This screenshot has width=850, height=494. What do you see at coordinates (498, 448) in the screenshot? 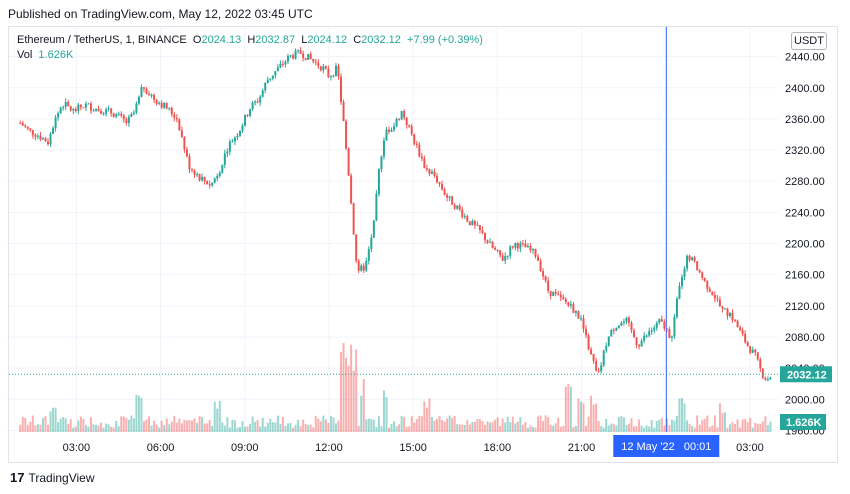
I see `time-tick-label: 18:00` at bounding box center [498, 448].